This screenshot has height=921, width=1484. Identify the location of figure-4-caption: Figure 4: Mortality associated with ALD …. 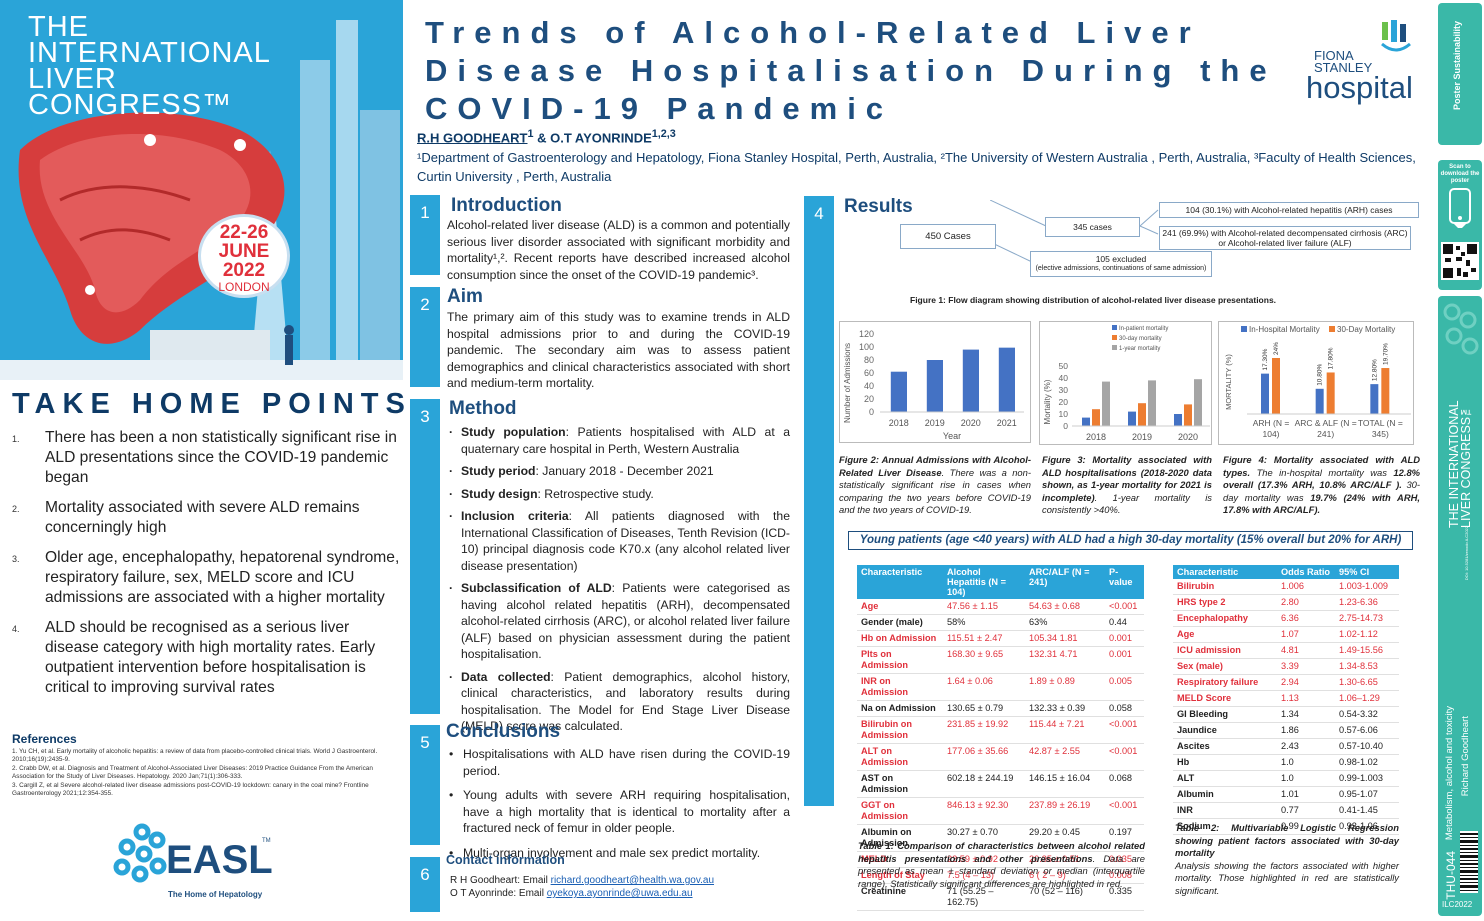
(1321, 485).